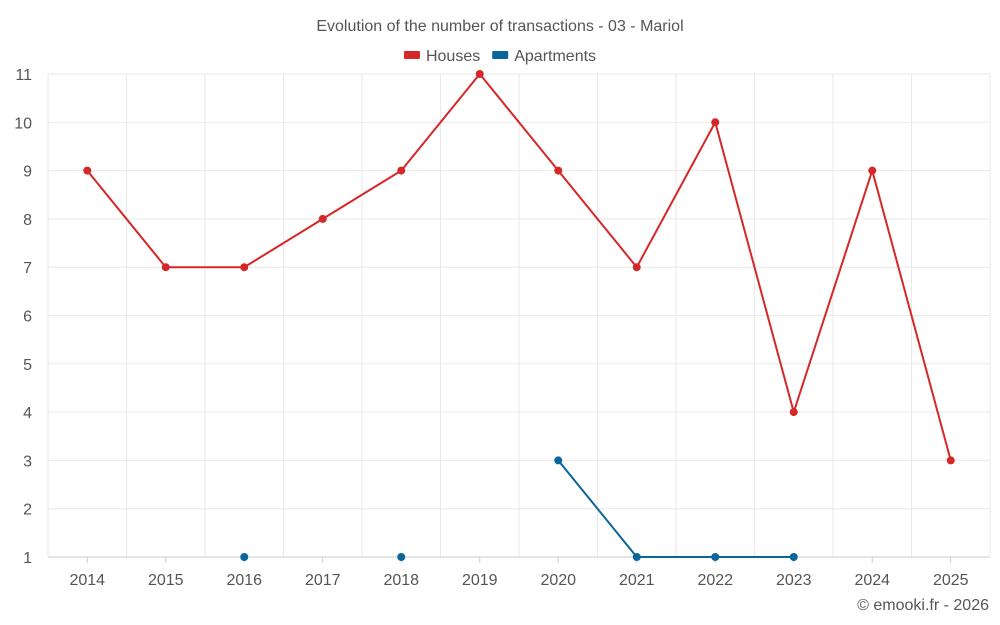 Image resolution: width=1000 pixels, height=625 pixels. Describe the element at coordinates (166, 580) in the screenshot. I see `x-tick-label: 2015` at that location.